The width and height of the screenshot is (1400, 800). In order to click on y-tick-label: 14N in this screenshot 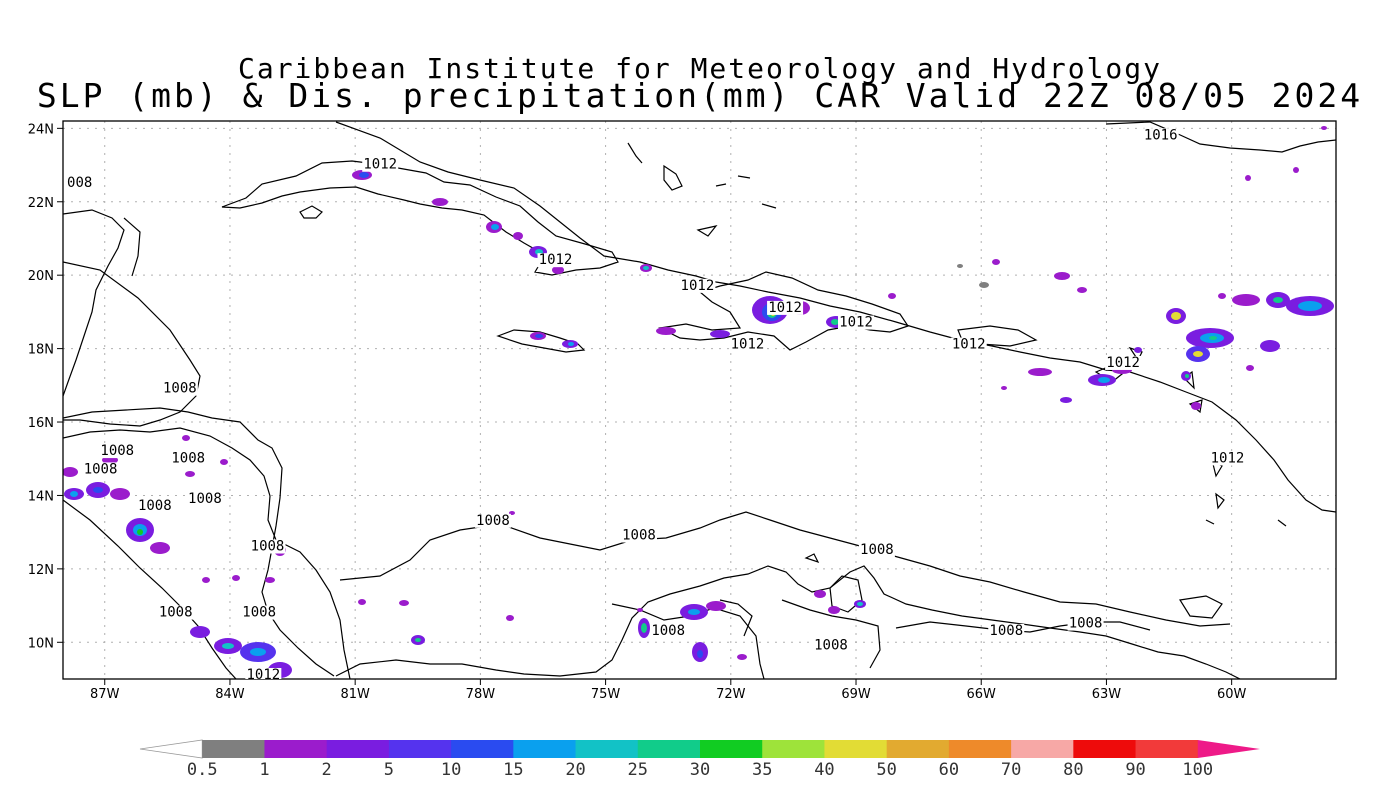, I will do `click(41, 496)`.